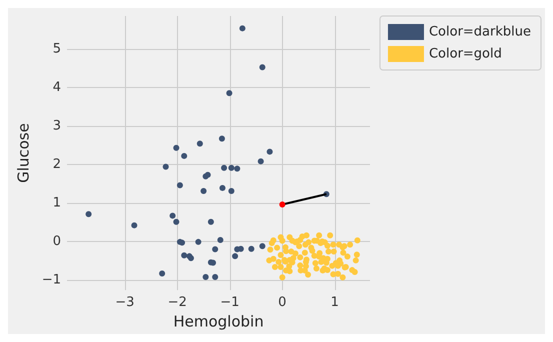 This screenshot has width=553, height=342. What do you see at coordinates (57, 164) in the screenshot?
I see `y-tick-label: 2` at bounding box center [57, 164].